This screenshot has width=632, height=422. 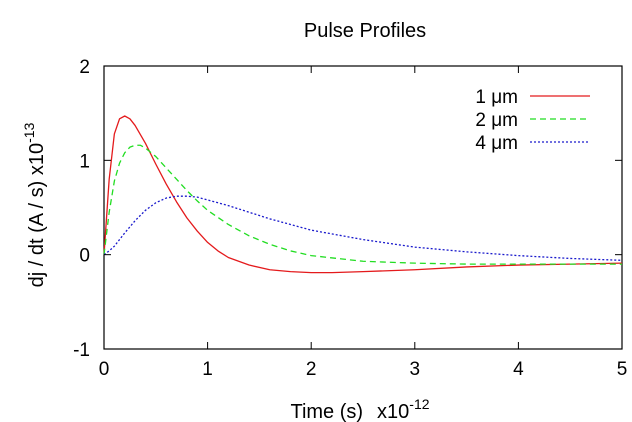 I want to click on x-tick-label: 2, so click(x=311, y=369).